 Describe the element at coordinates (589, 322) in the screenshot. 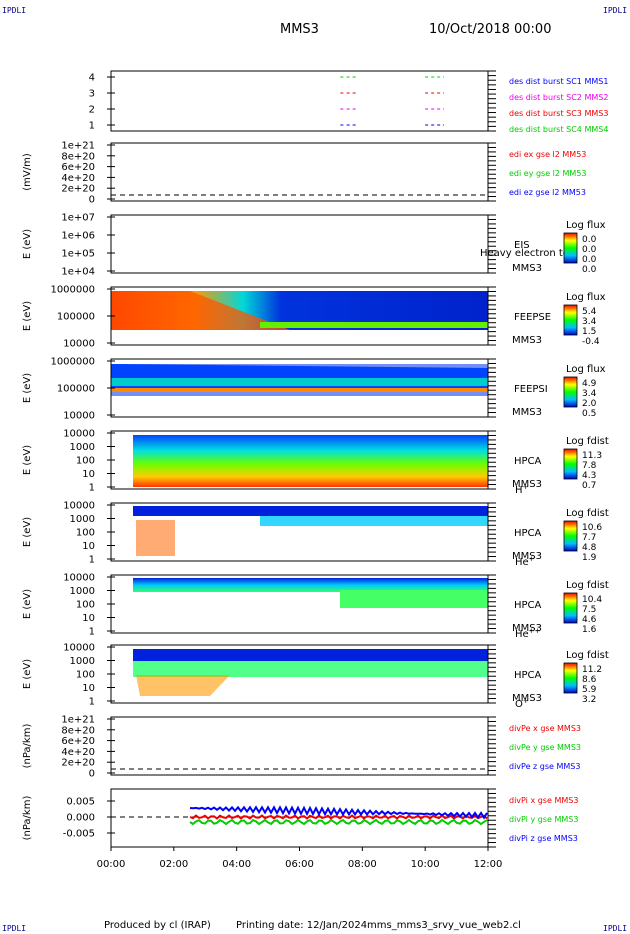

I see `colorbar-tick-label: 3.4` at that location.